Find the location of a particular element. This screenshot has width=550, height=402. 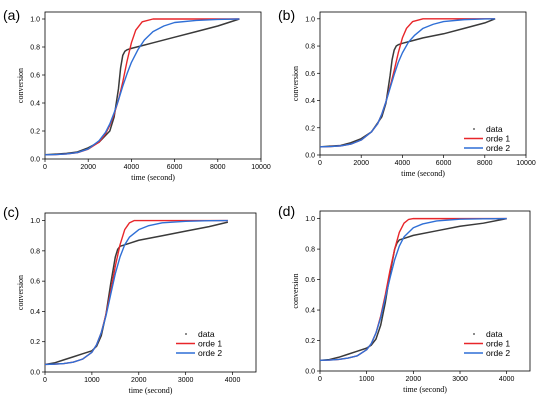

panel-letter: (b) is located at coordinates (286, 15).